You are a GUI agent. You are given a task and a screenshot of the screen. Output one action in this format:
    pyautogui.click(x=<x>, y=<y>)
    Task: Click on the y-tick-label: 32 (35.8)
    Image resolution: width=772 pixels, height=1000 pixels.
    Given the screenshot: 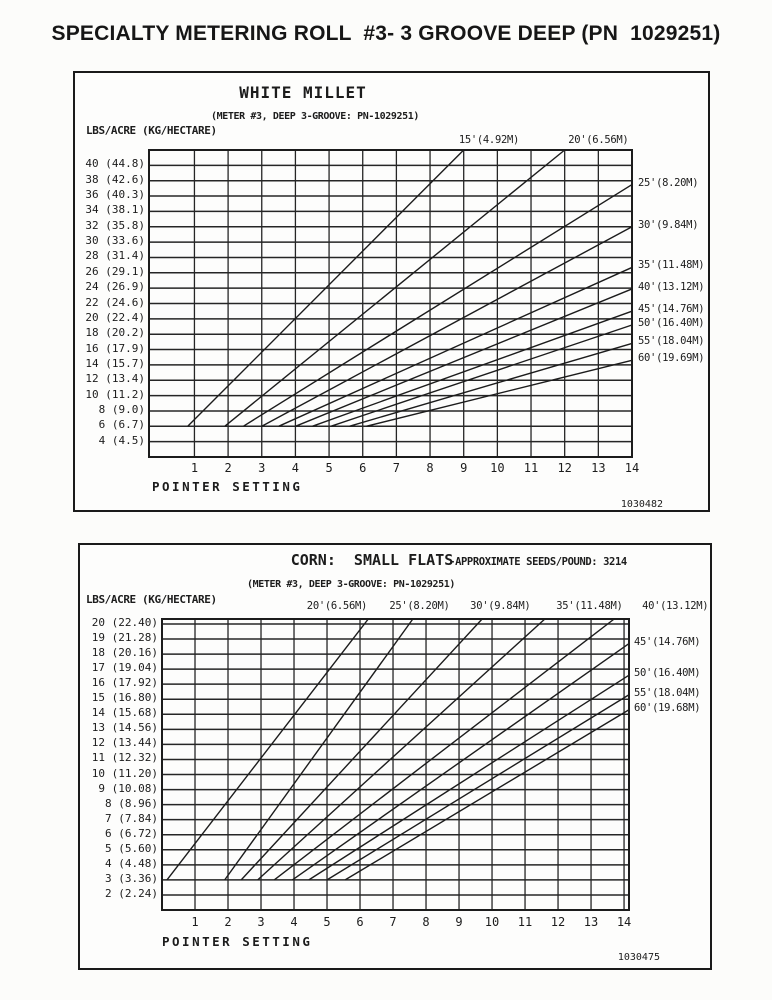 What is the action you would take?
    pyautogui.click(x=115, y=225)
    